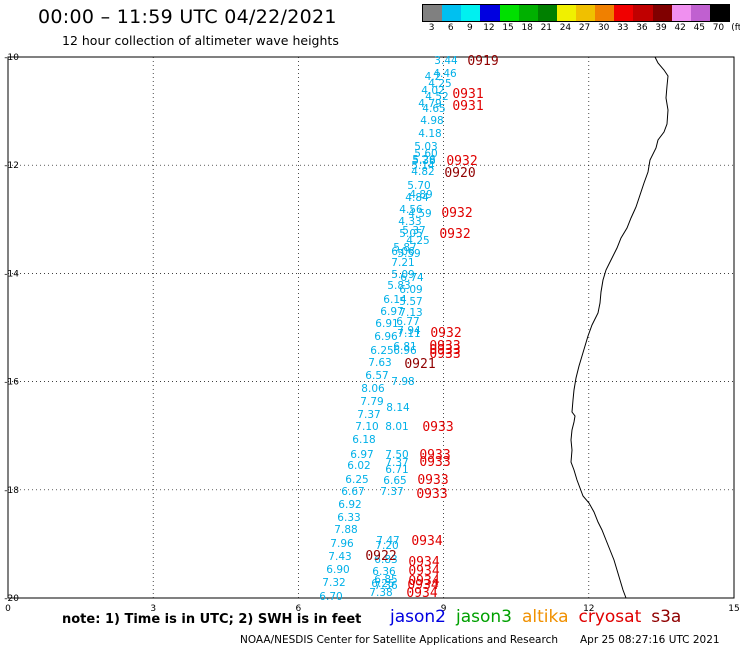  What do you see at coordinates (733, 609) in the screenshot?
I see `x-tick-label: 15` at bounding box center [733, 609].